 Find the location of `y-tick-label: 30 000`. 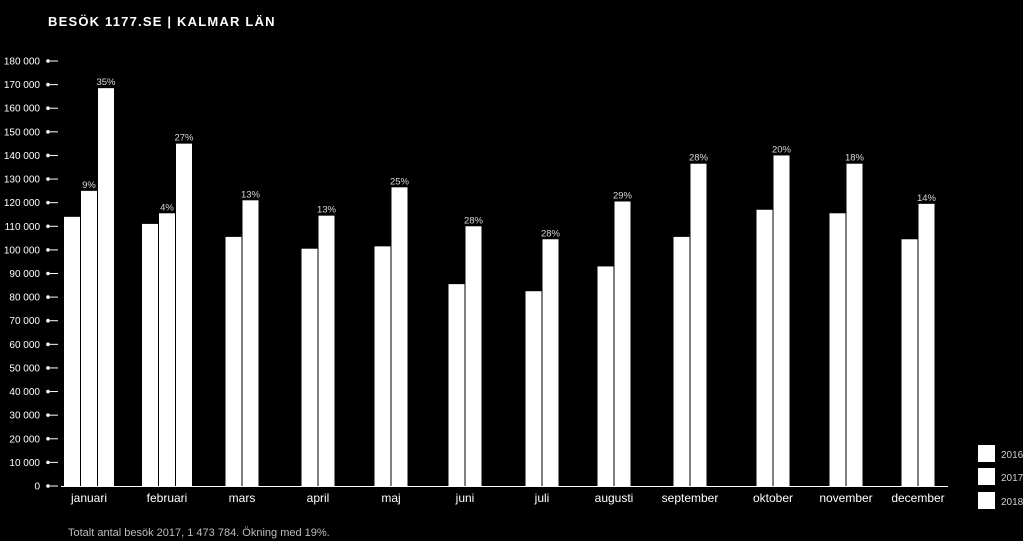

y-tick-label: 30 000 is located at coordinates (24, 416).